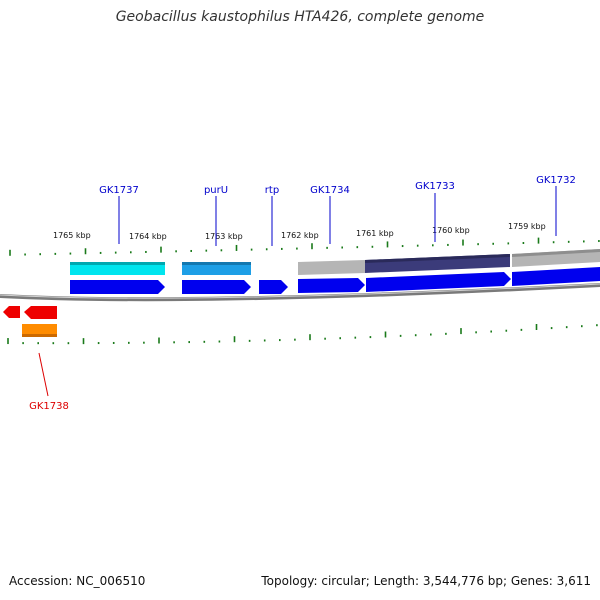 Image resolution: width=600 pixels, height=600 pixels. I want to click on kbp-label: 1760 kbp, so click(451, 230).